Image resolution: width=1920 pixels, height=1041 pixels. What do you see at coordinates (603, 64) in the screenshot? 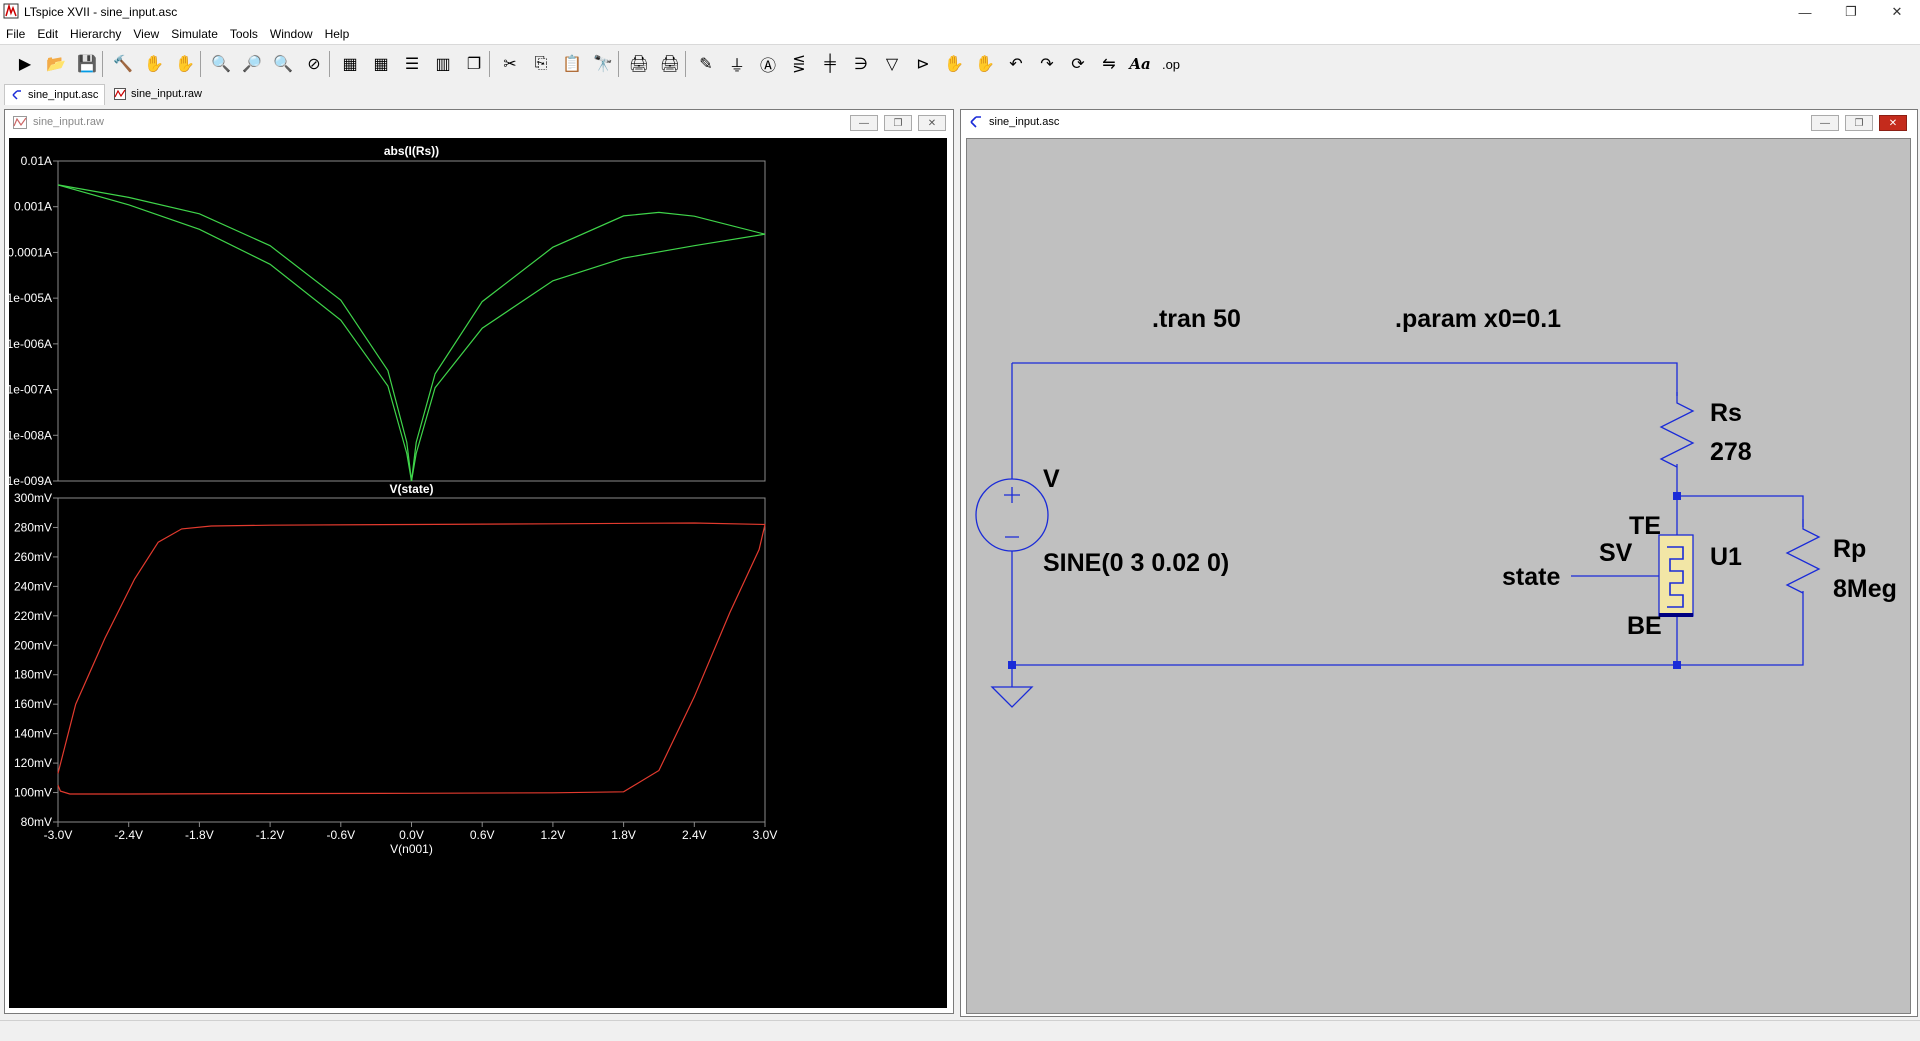
I see `find-button: 🔭` at bounding box center [603, 64].